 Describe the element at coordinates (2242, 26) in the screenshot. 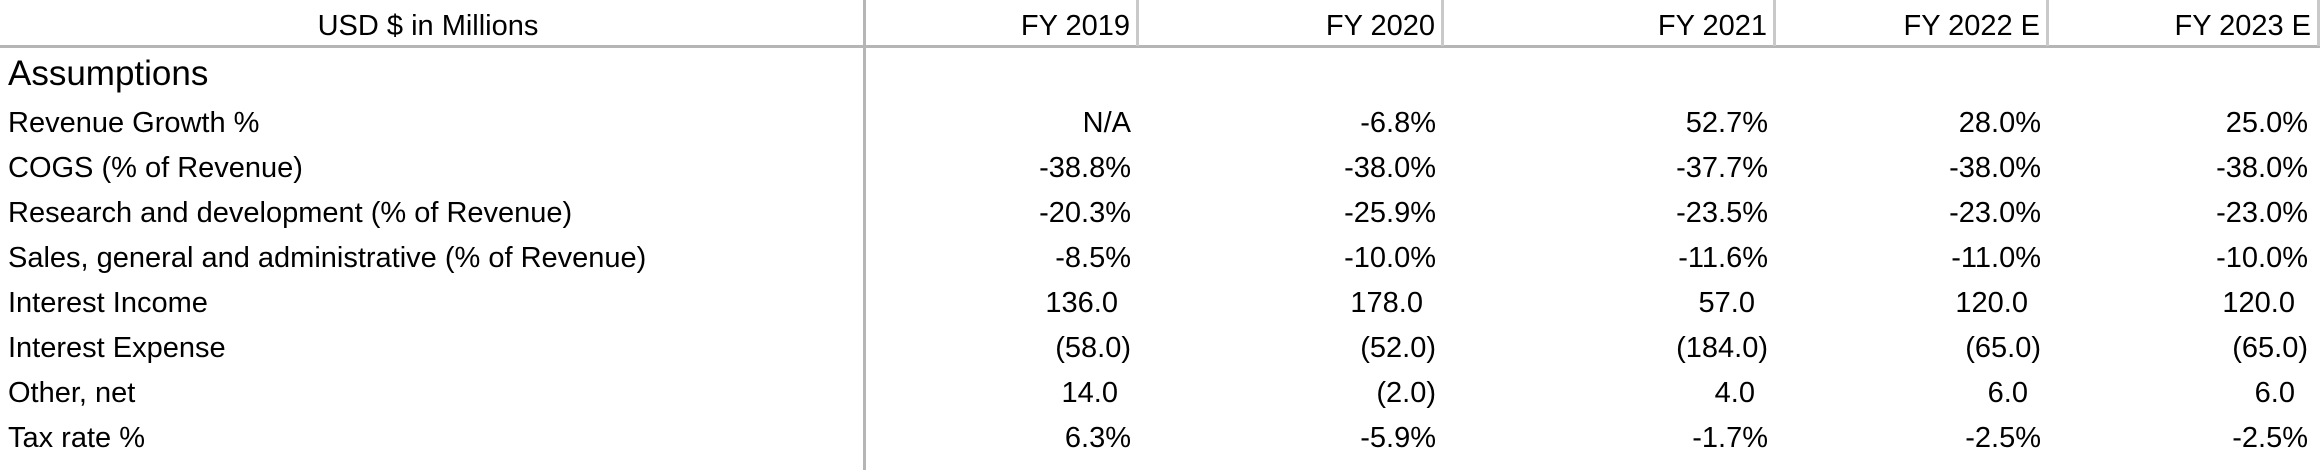

I see `column-header-fy2023e: FY 2023 E` at that location.